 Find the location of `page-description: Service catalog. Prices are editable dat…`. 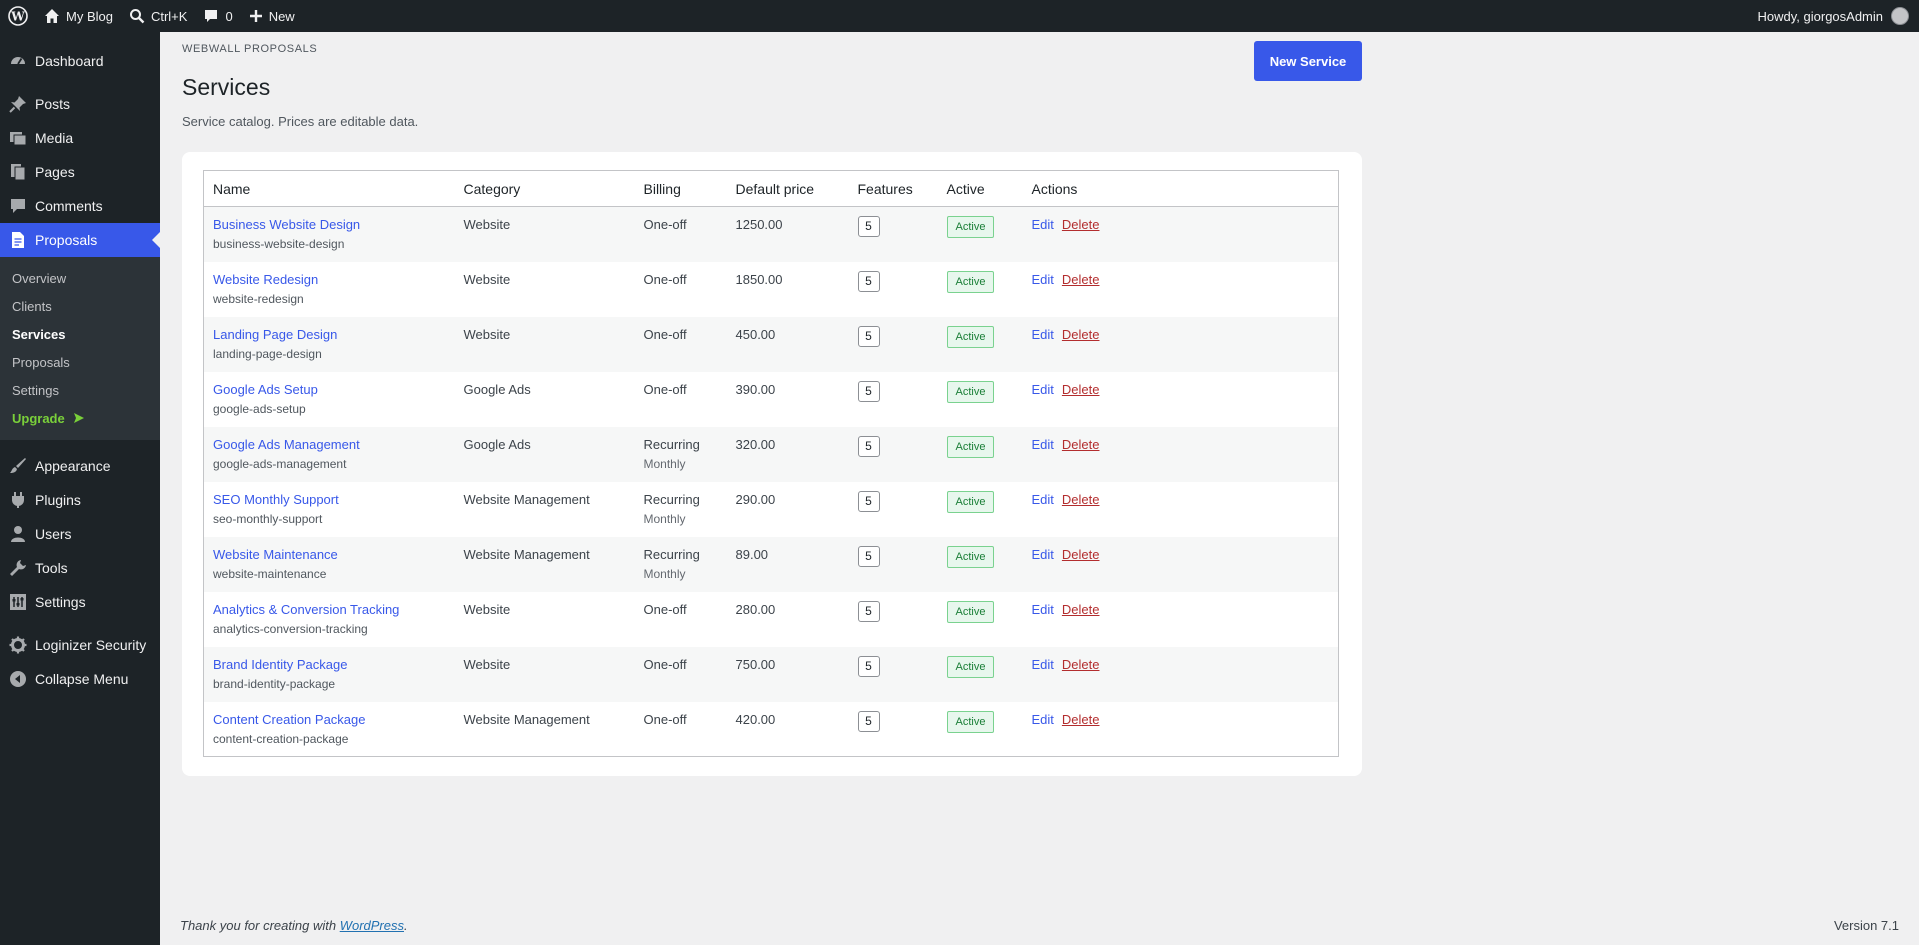

page-description: Service catalog. Prices are editable dat… is located at coordinates (300, 121).